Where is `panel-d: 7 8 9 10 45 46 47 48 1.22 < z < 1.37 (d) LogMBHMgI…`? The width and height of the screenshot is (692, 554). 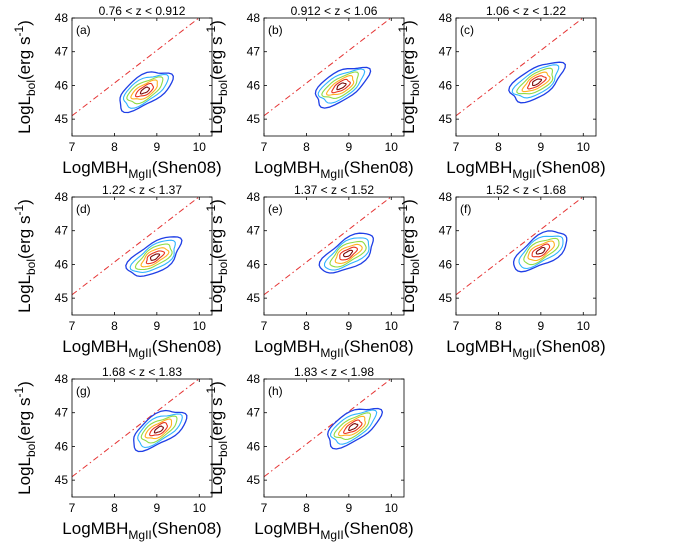
panel-d: 7 8 9 10 45 46 47 48 1.22 < z < 1.37 (d) LogMBHMgI… is located at coordinates (117, 271).